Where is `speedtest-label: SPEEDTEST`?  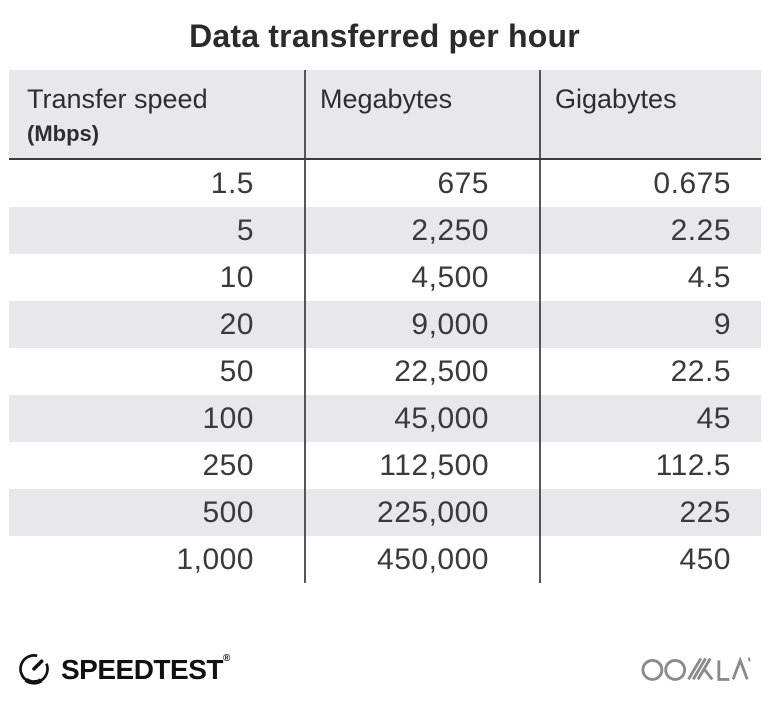
speedtest-label: SPEEDTEST is located at coordinates (142, 669).